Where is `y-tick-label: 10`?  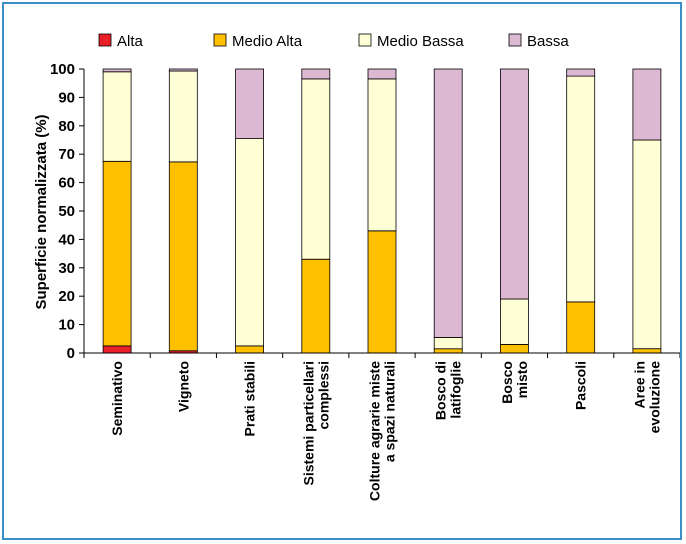 y-tick-label: 10 is located at coordinates (66, 325).